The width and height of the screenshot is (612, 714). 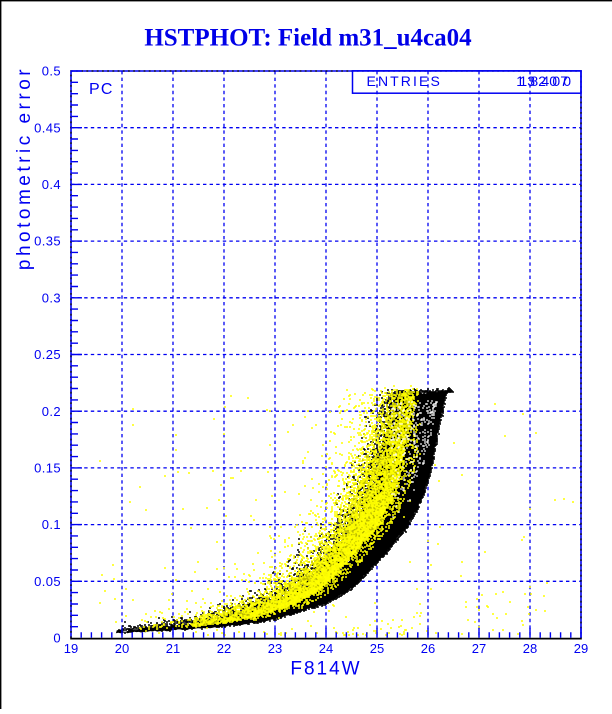 I want to click on svg-text: photometric error, so click(x=24, y=168).